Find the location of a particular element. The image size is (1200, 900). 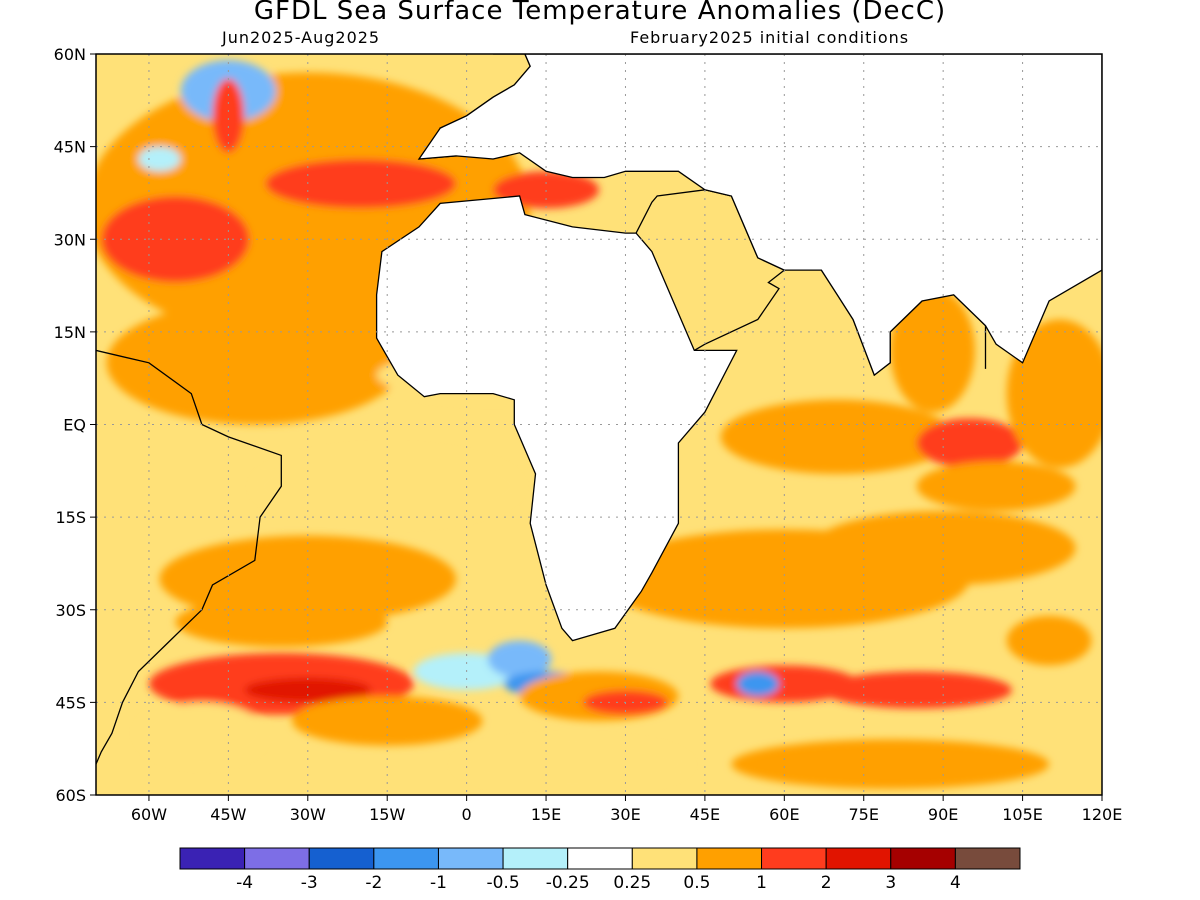

y-axis: 60N 45N 30N 15N EQ 15S 30S 45S 60S is located at coordinates (75, 425).